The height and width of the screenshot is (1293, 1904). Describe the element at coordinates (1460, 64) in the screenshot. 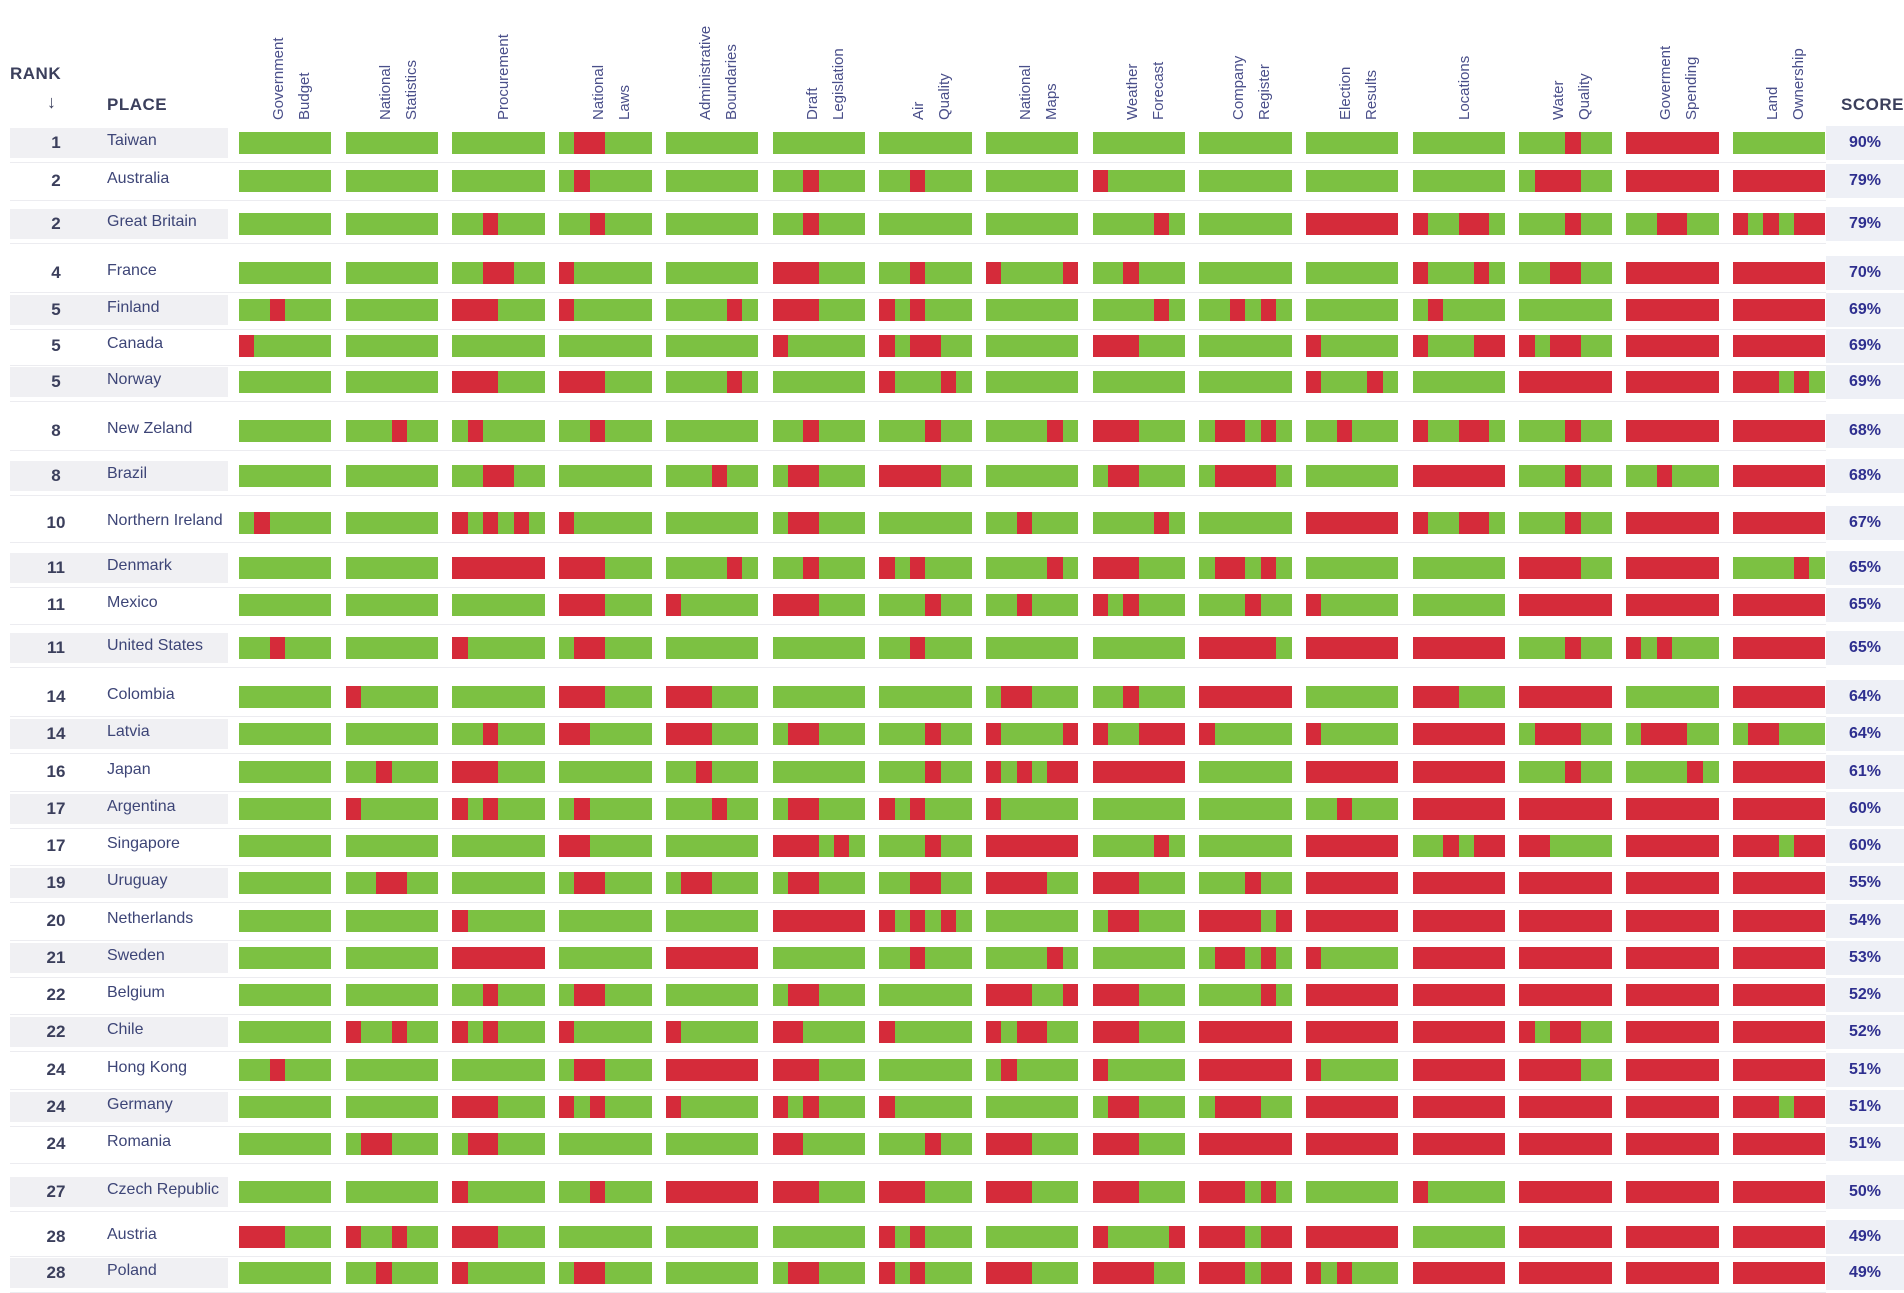

I see `column-header-11: Locations` at that location.